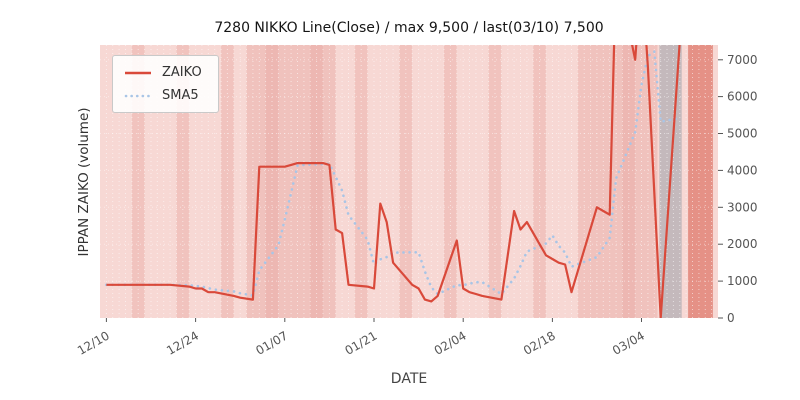  What do you see at coordinates (271, 342) in the screenshot?
I see `x-tick-label: 01/07` at bounding box center [271, 342].